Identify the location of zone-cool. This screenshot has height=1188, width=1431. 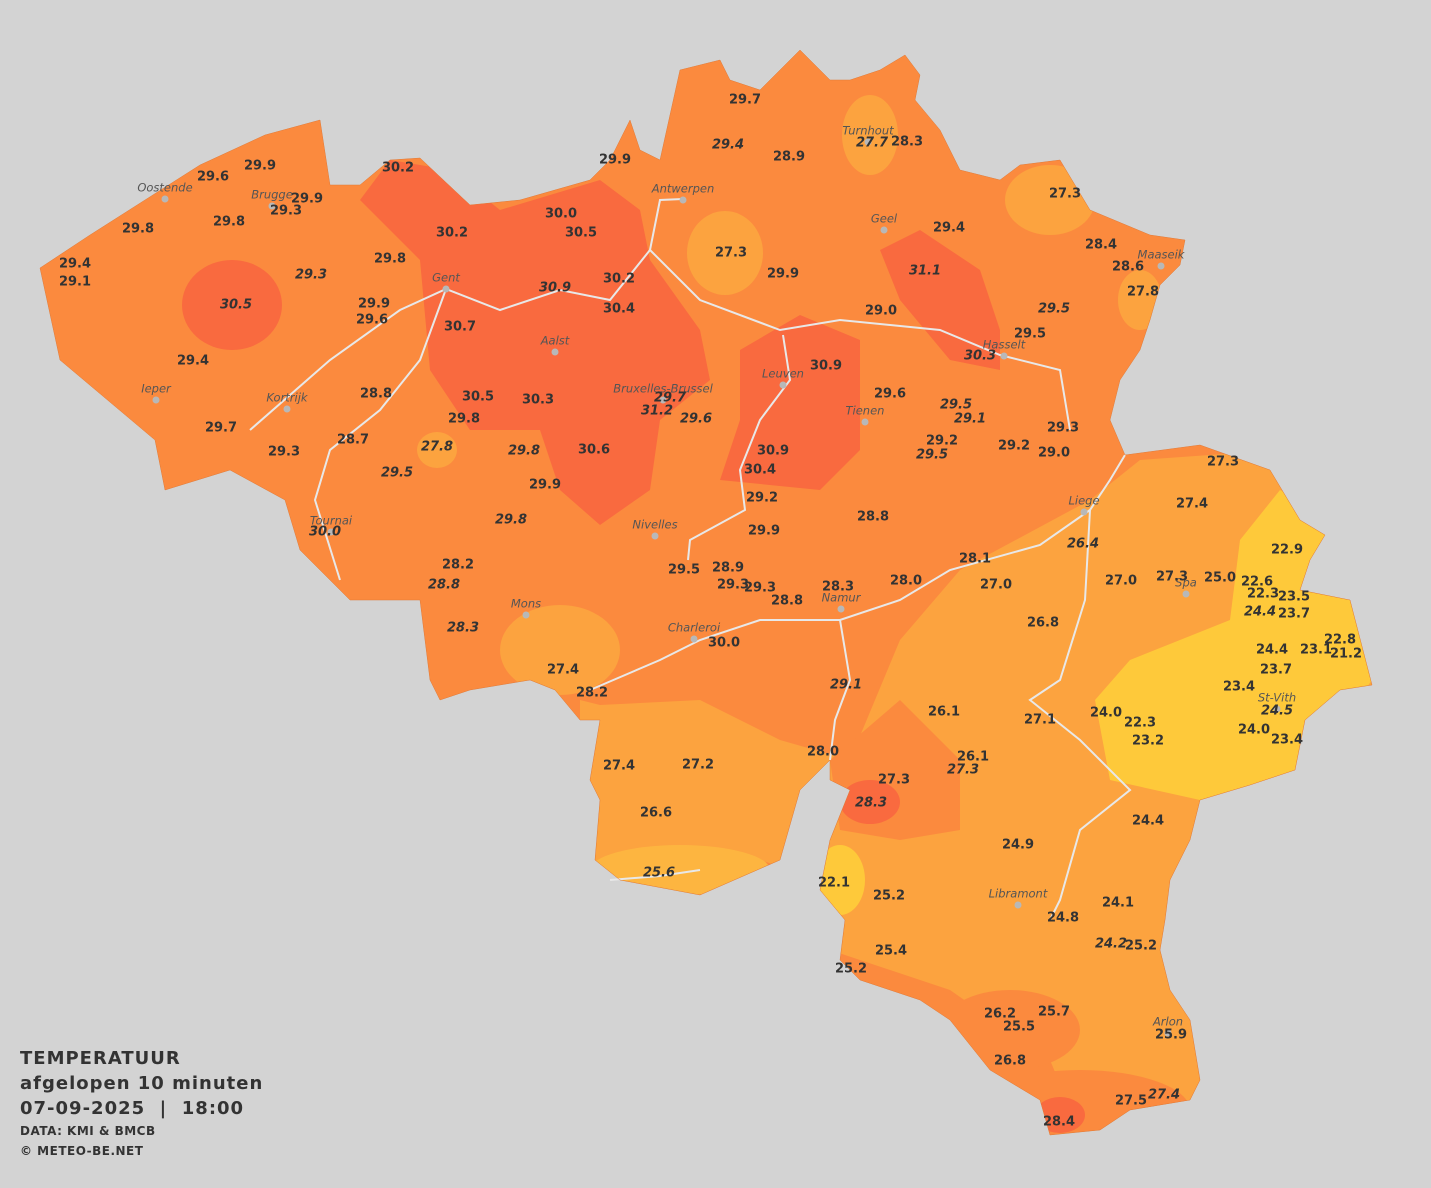
(1233, 645).